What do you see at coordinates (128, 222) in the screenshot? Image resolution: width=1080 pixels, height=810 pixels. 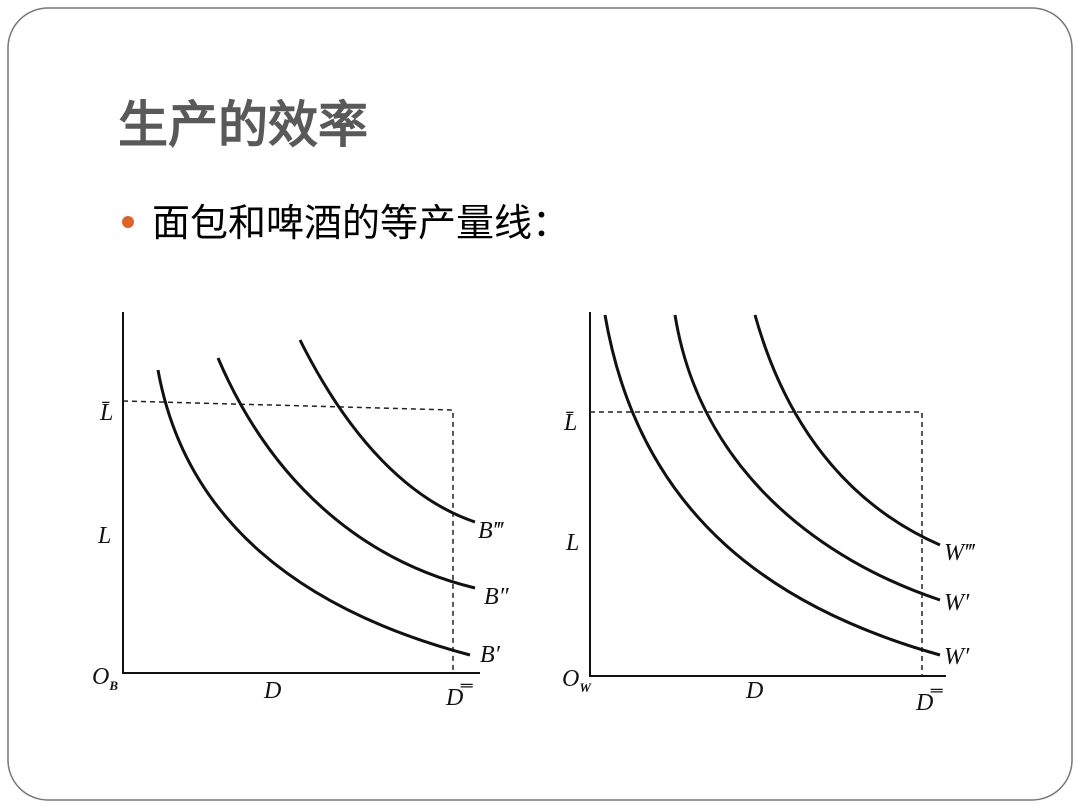 I see `bullet-dot` at bounding box center [128, 222].